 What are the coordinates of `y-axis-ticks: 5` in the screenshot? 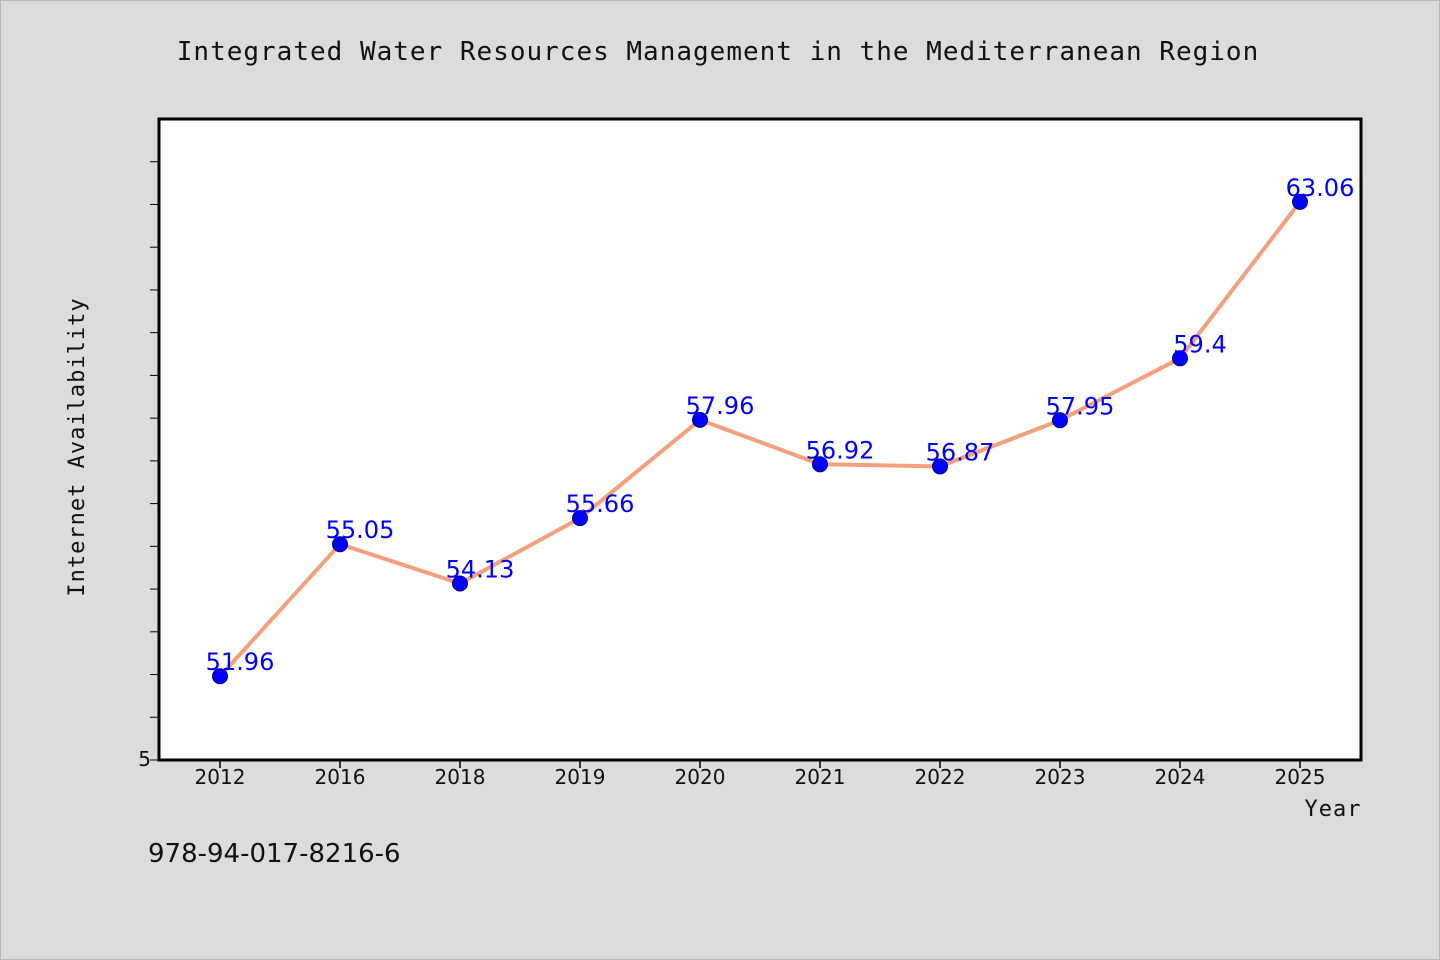 It's located at (148, 466).